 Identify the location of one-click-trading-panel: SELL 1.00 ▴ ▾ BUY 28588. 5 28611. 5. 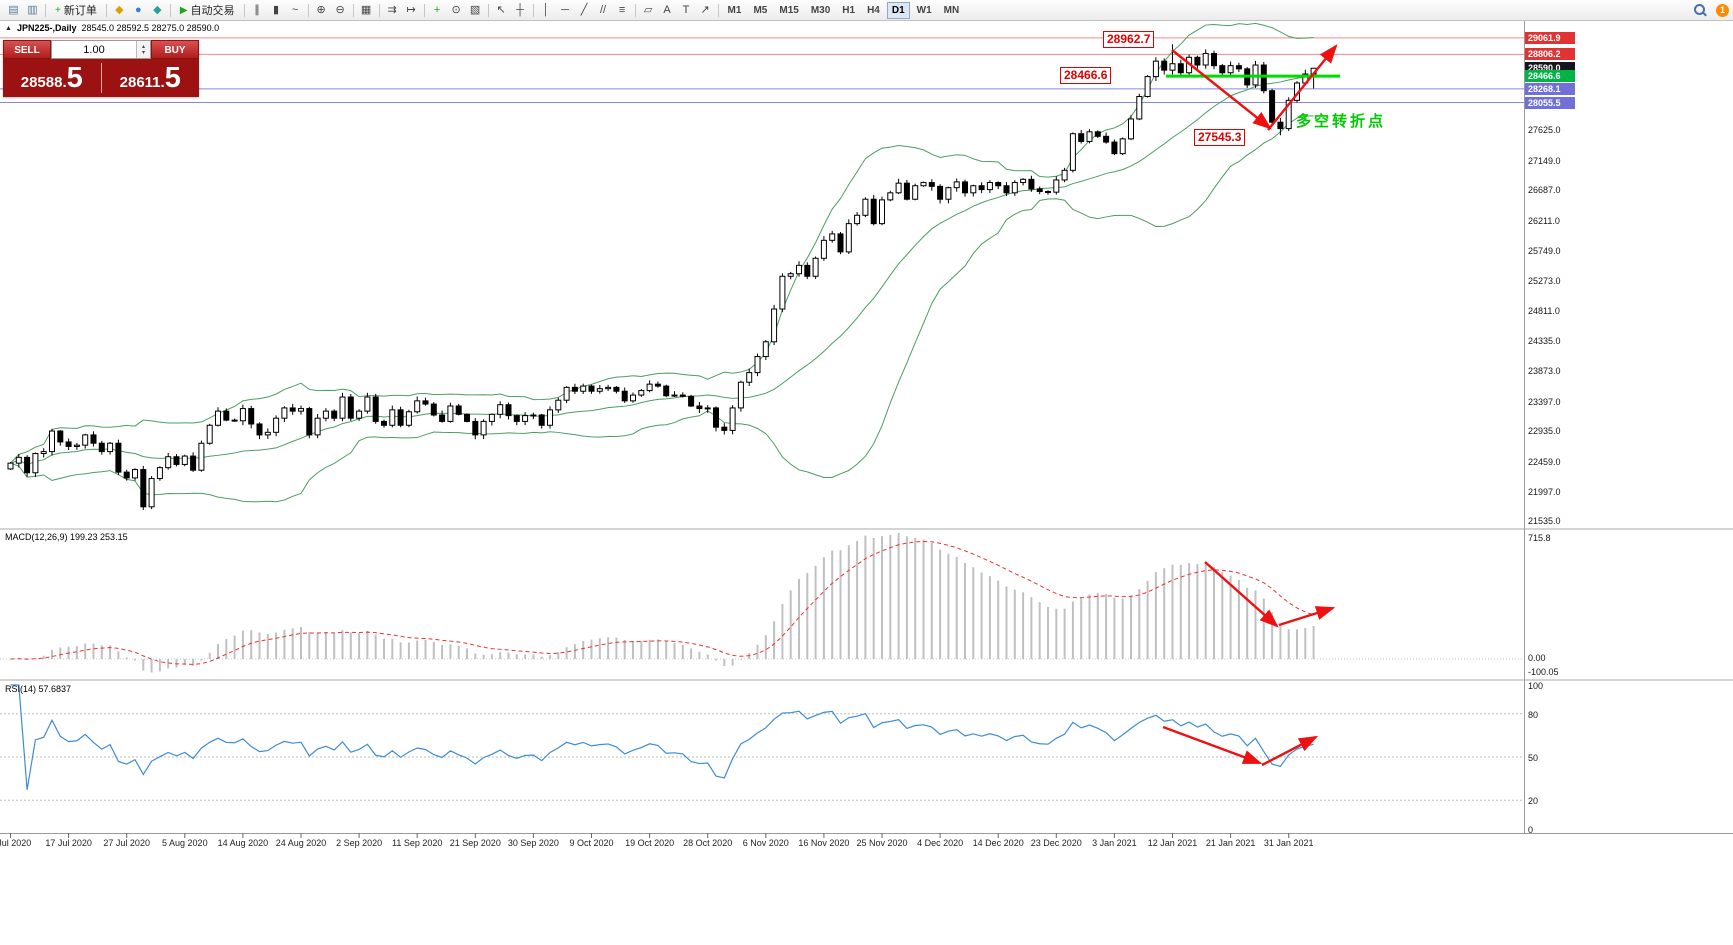
(101, 68).